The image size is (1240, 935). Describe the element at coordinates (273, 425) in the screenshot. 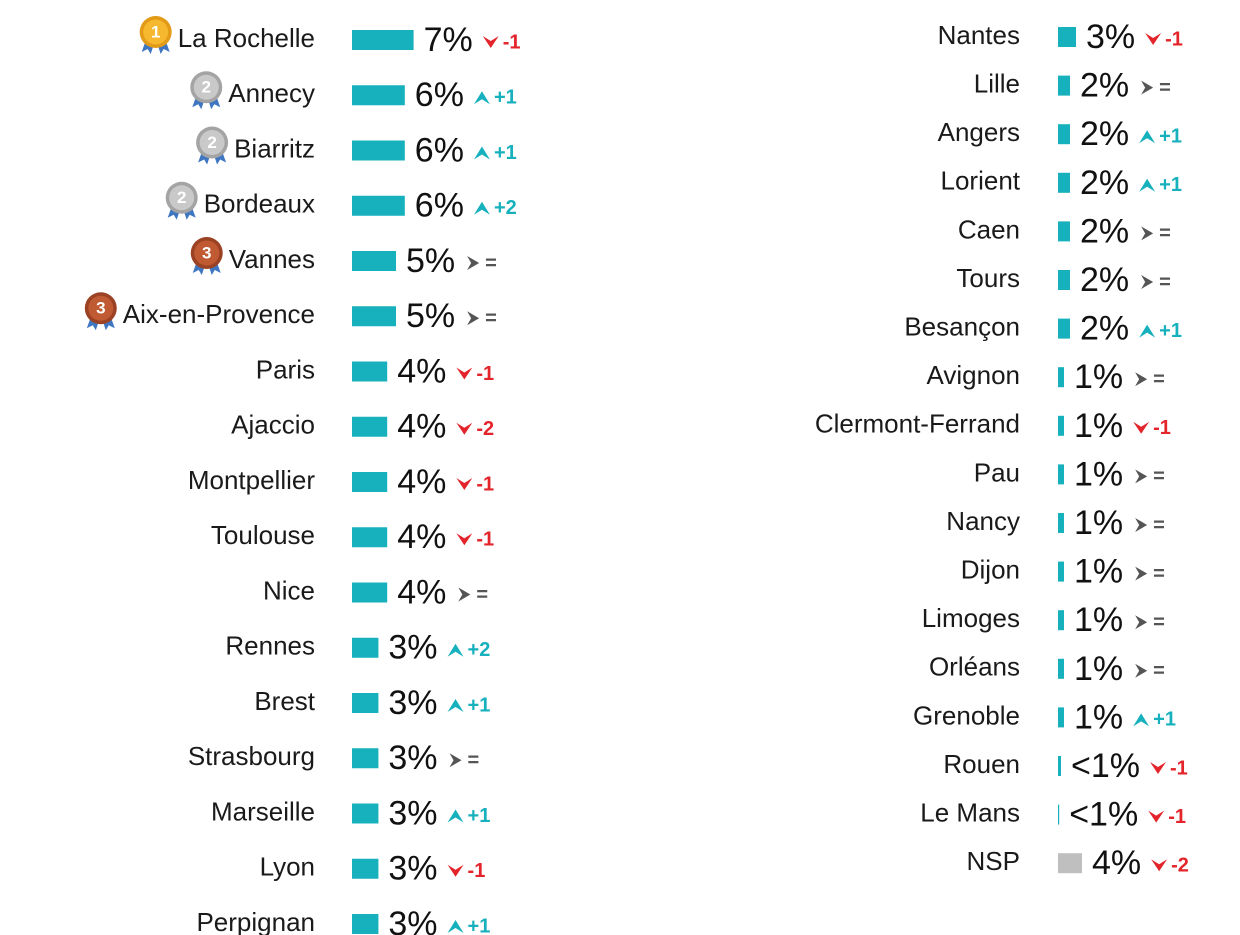

I see `category-label: Ajaccio` at that location.